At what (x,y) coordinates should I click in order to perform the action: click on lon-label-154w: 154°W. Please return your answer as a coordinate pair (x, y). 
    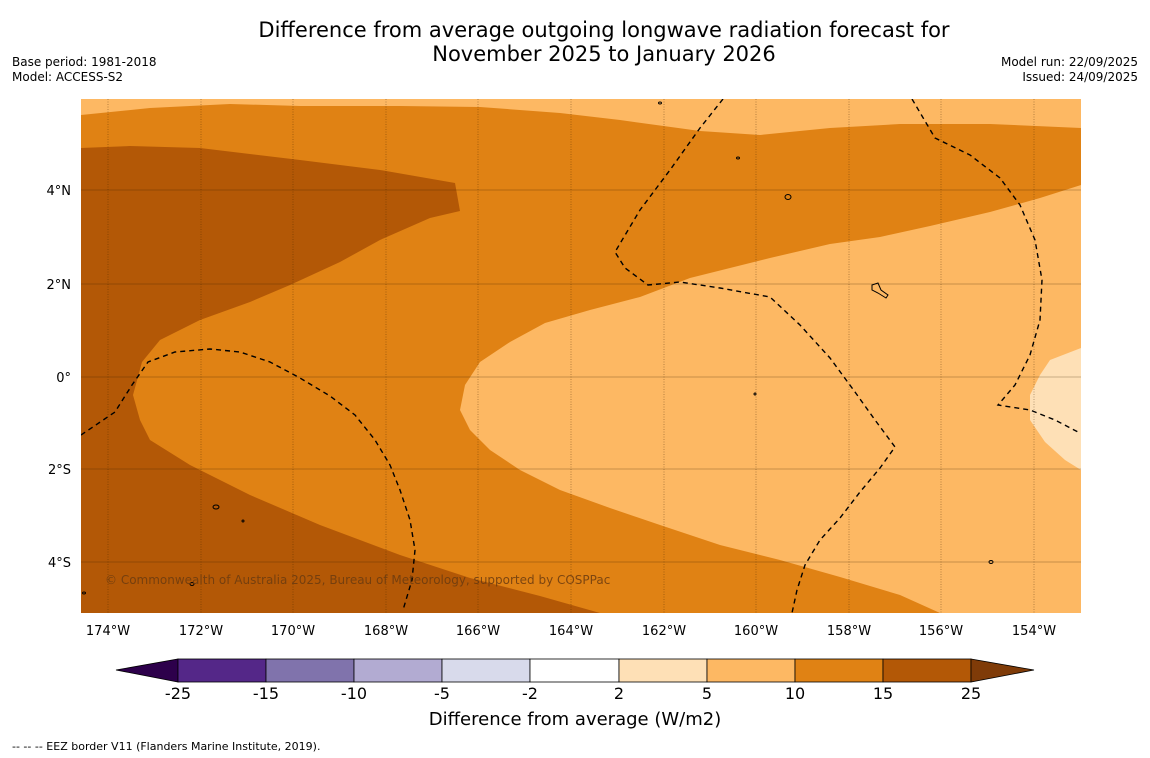
    Looking at the image, I should click on (1034, 631).